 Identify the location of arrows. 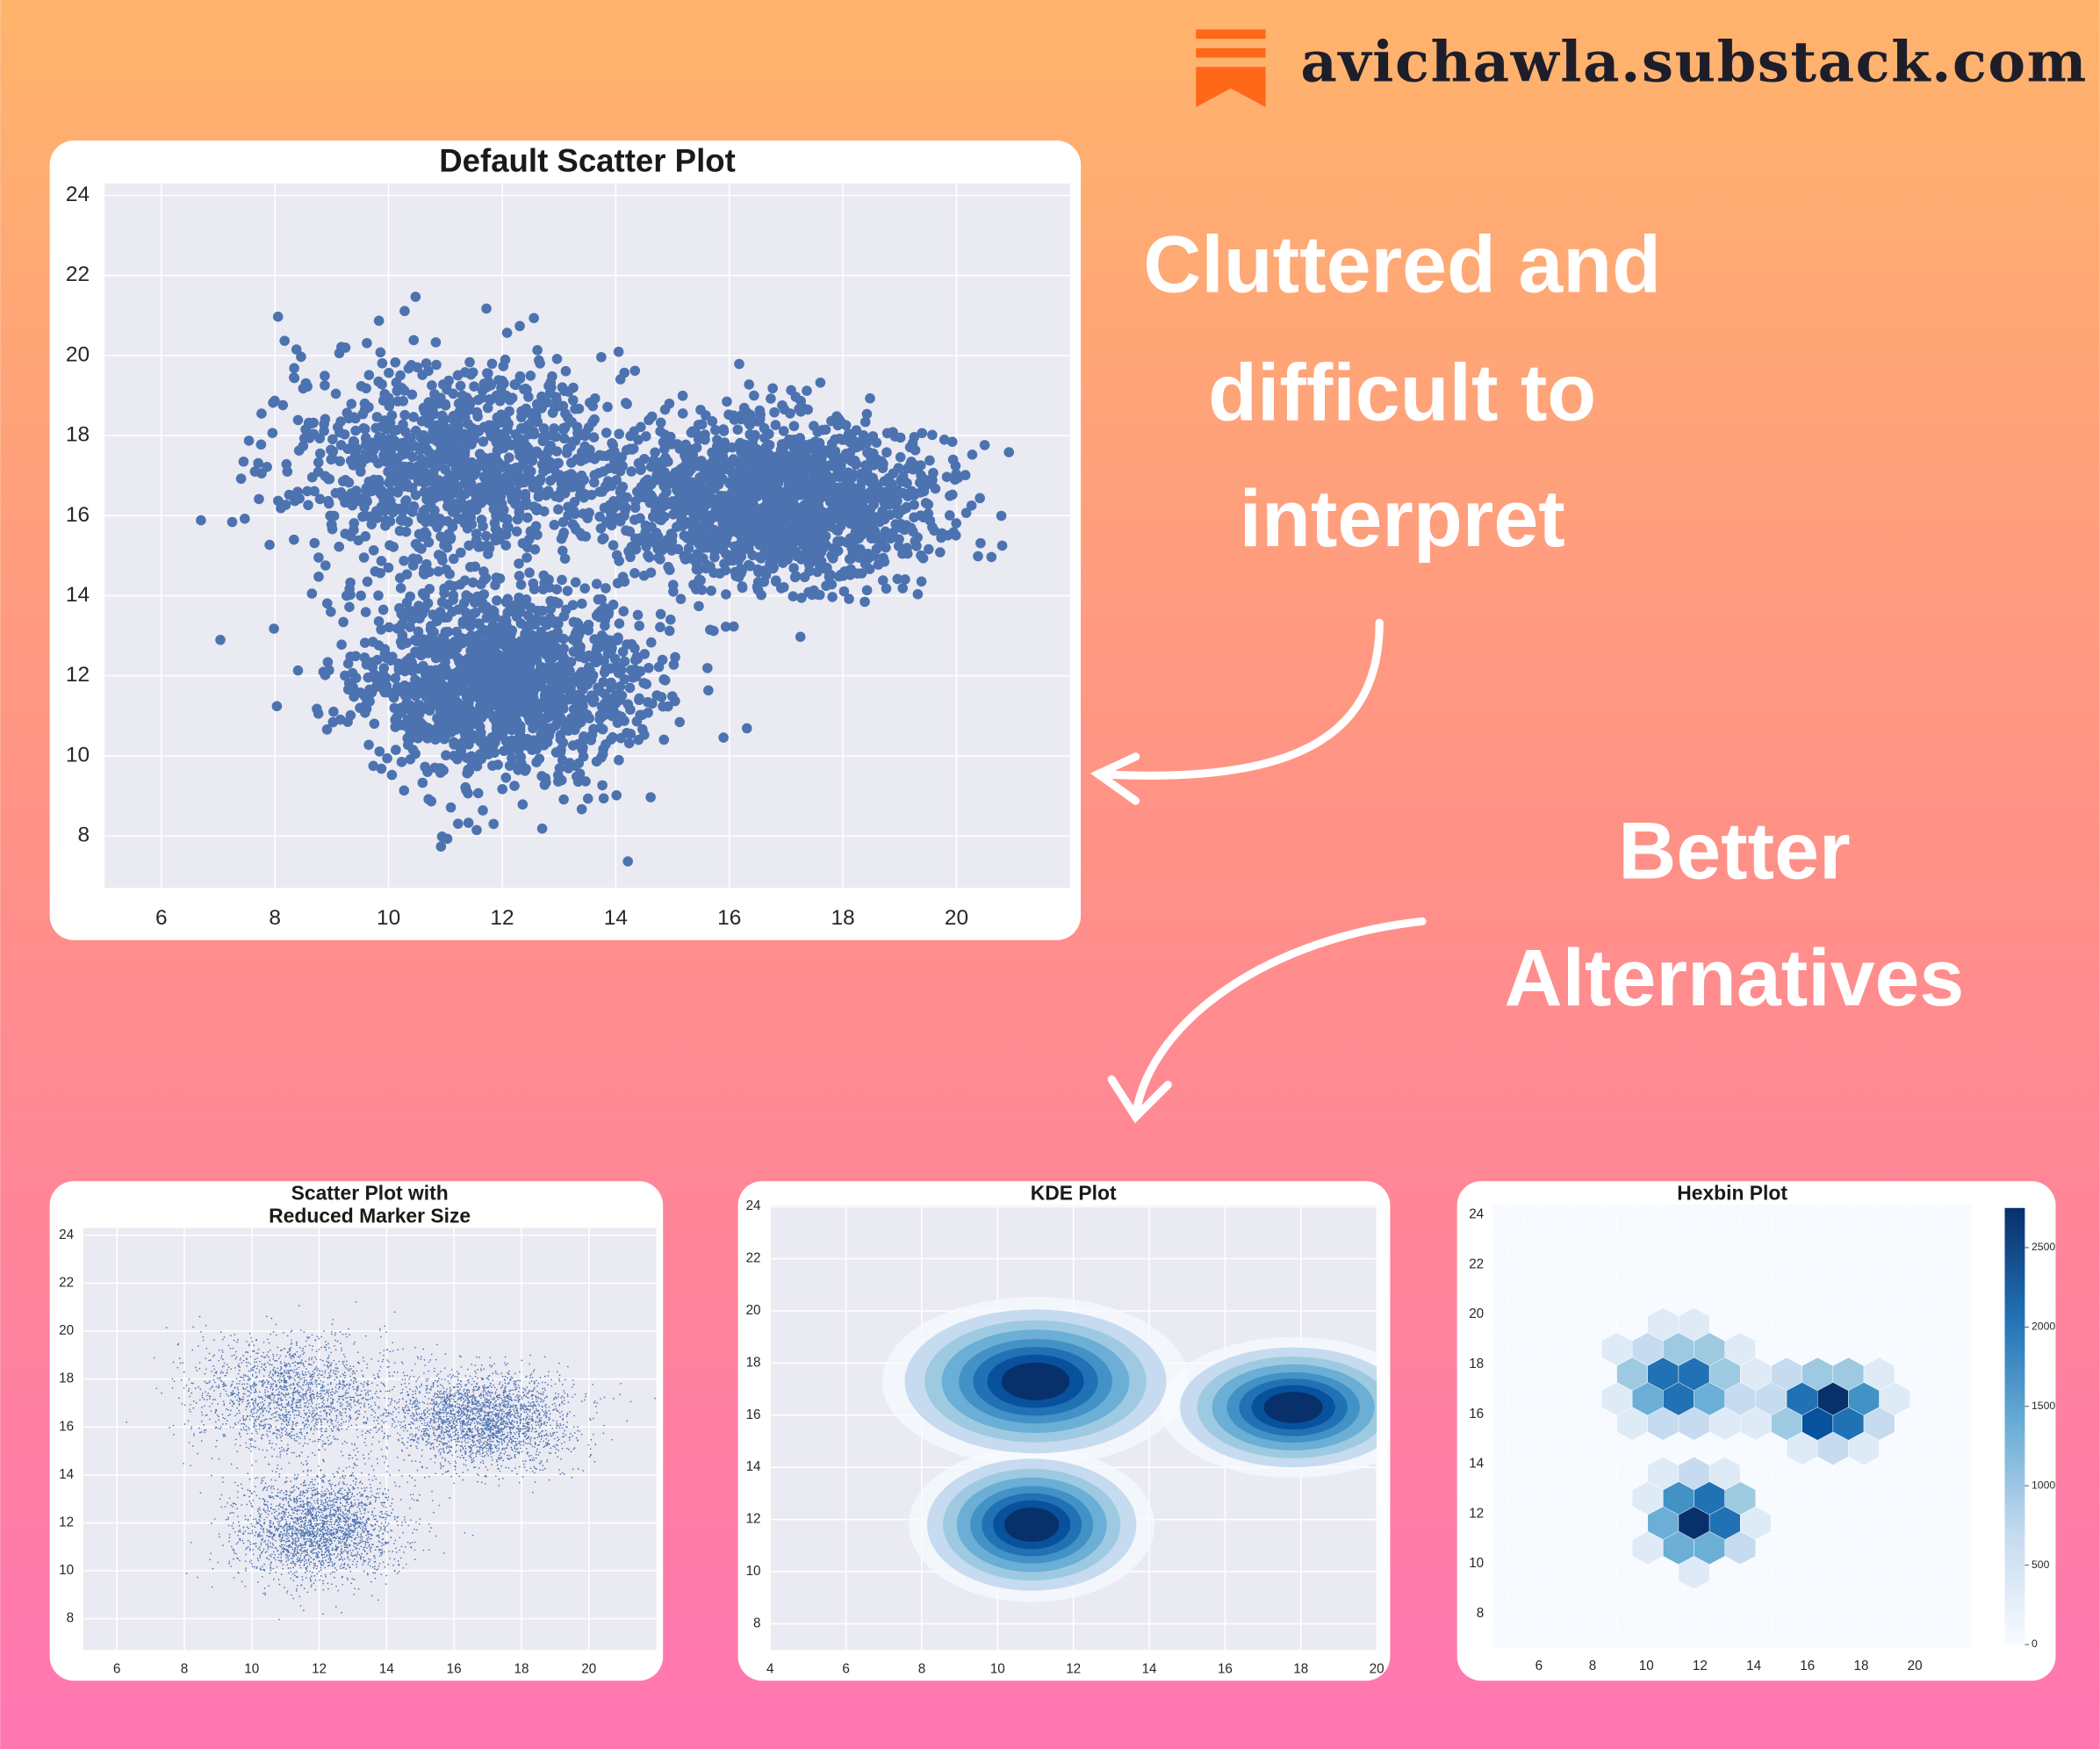
(1258, 871).